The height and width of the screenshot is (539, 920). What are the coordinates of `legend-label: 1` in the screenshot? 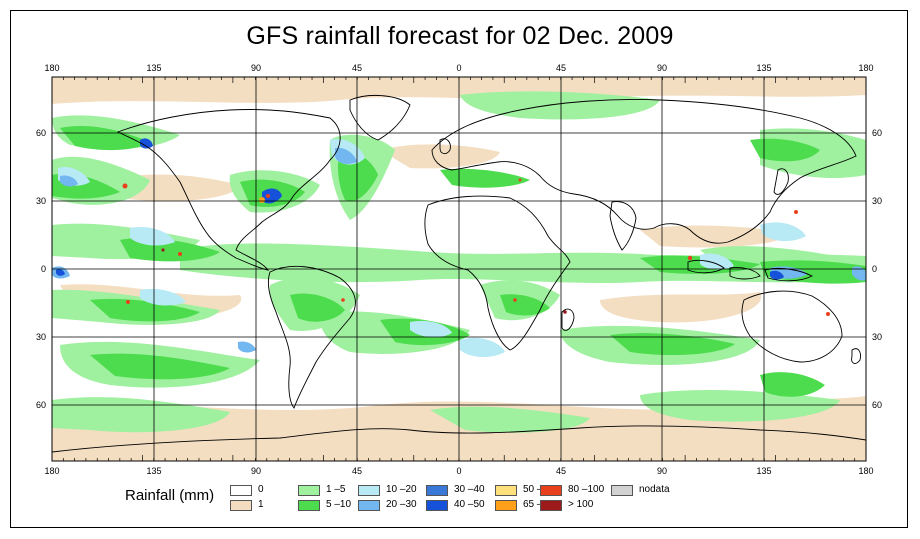 It's located at (261, 504).